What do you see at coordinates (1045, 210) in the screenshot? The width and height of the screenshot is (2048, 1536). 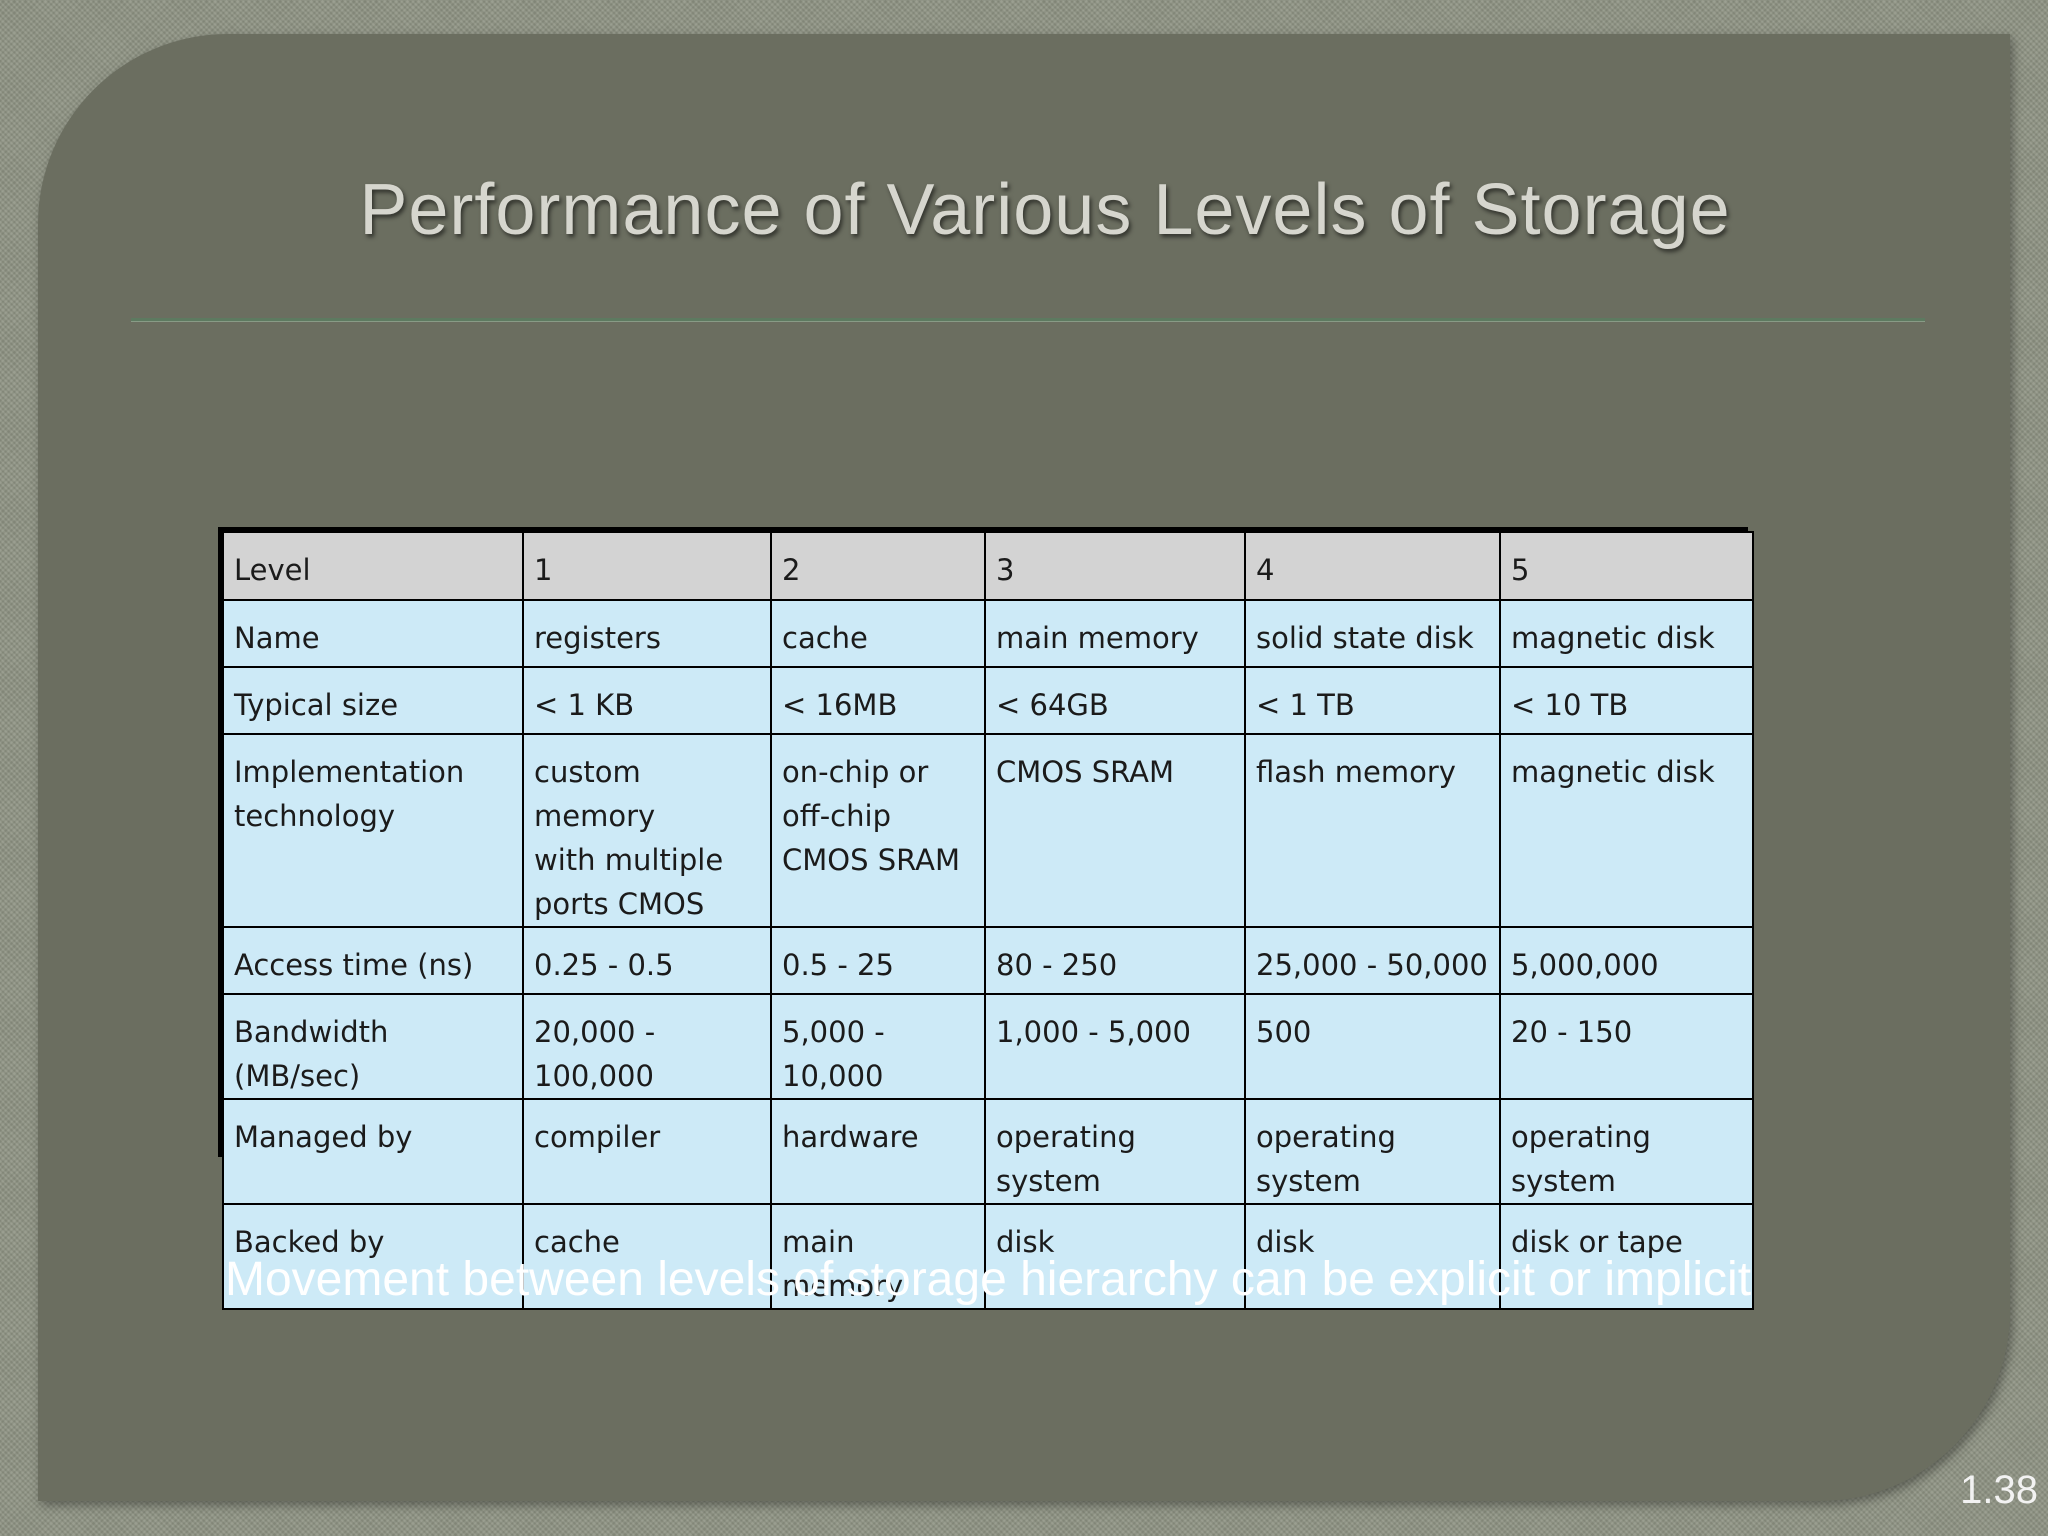 I see `slide-title: Performance of Various Levels of Storage` at bounding box center [1045, 210].